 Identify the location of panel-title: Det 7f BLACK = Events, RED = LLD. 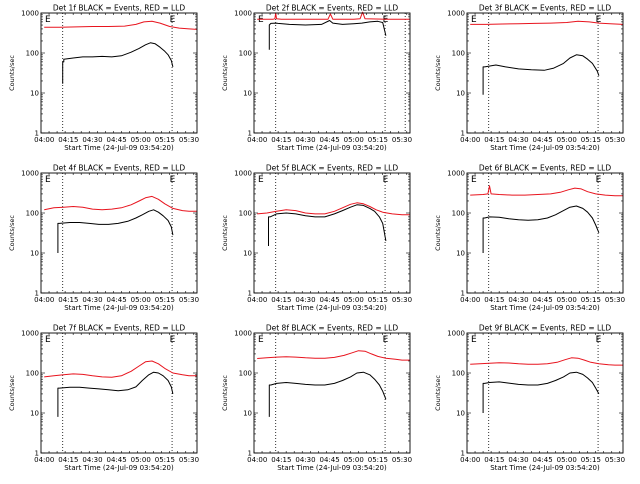
(119, 328).